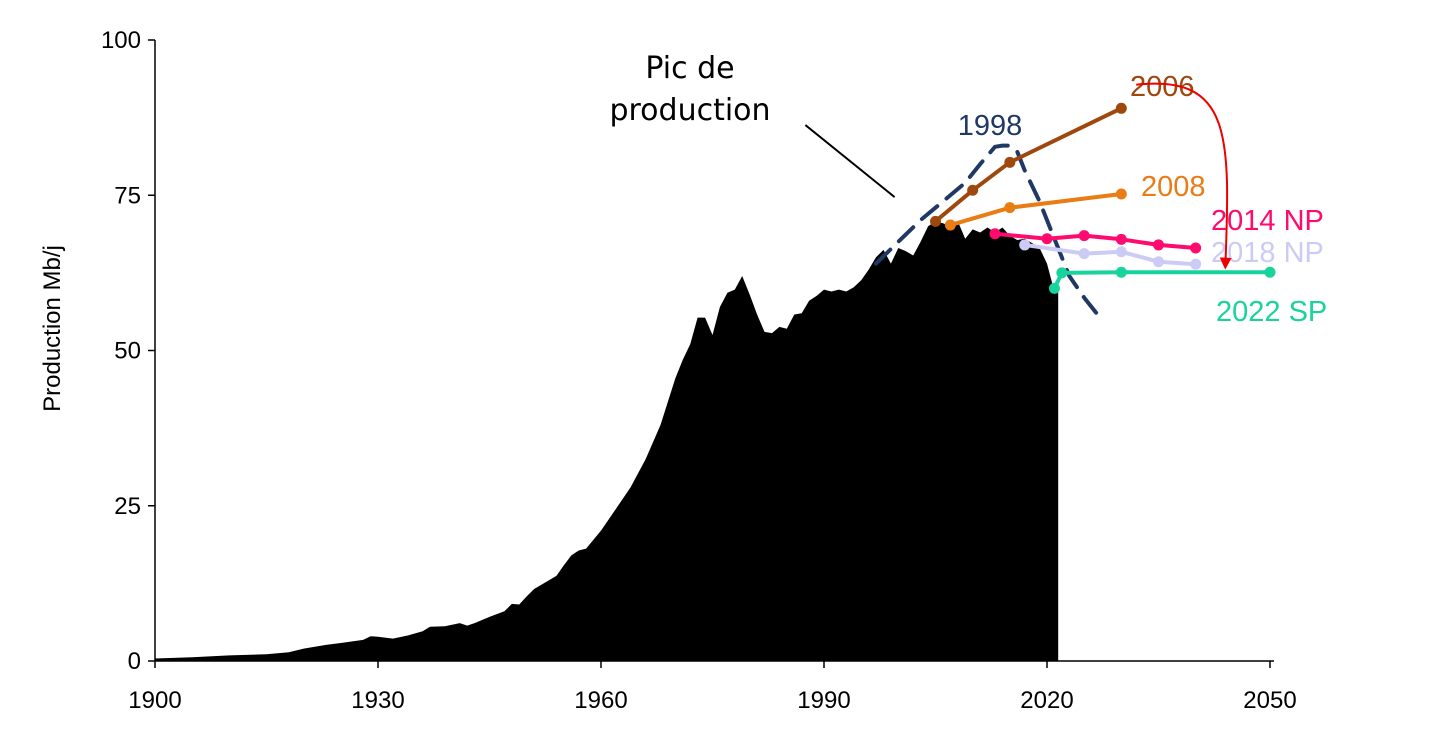 The height and width of the screenshot is (742, 1437). I want to click on trend-arrow, so click(1184, 176).